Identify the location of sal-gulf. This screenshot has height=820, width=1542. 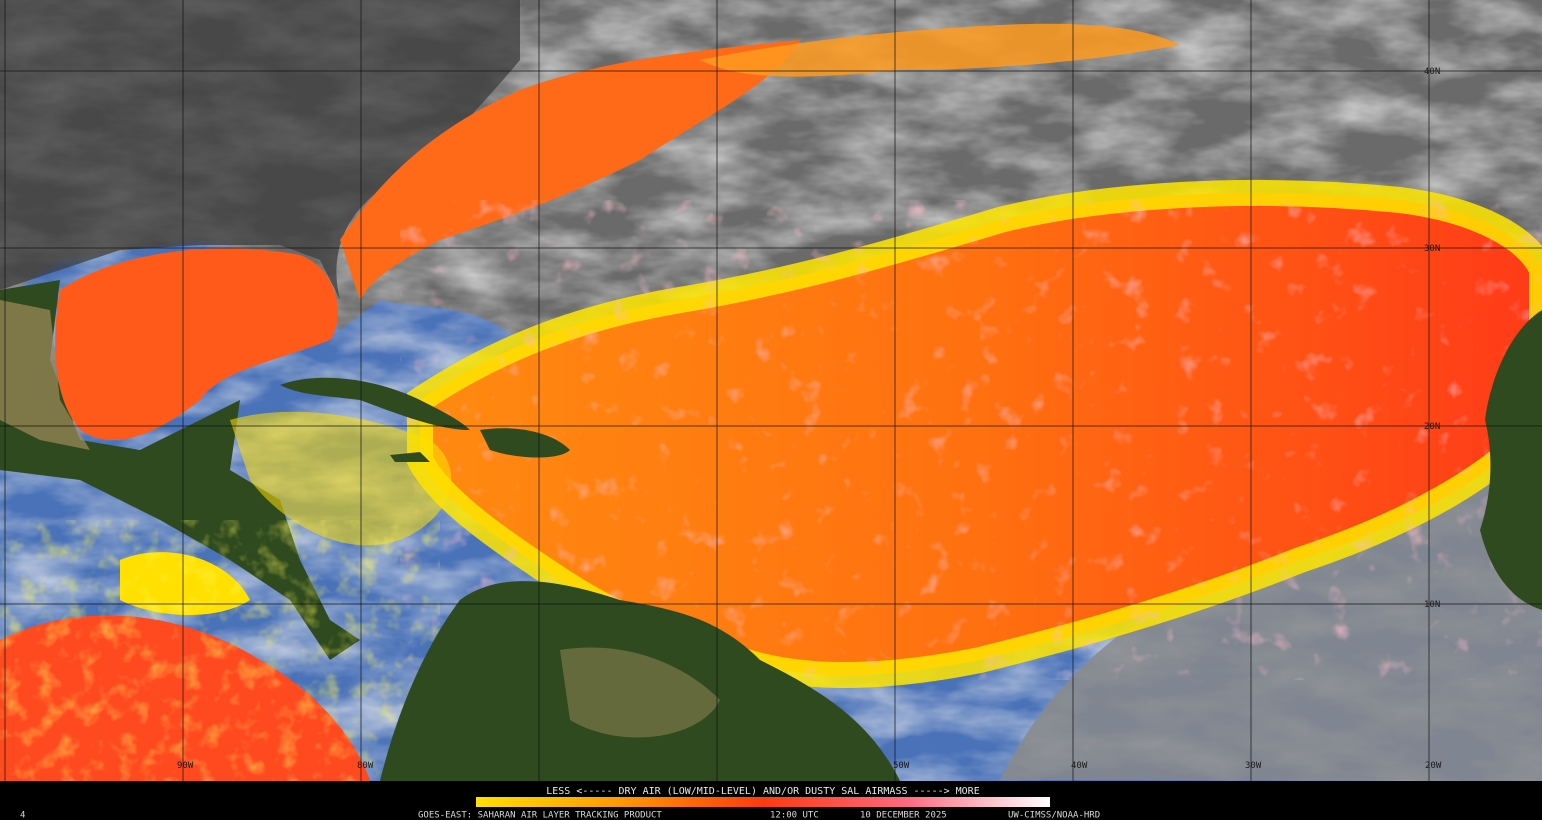
(196, 344).